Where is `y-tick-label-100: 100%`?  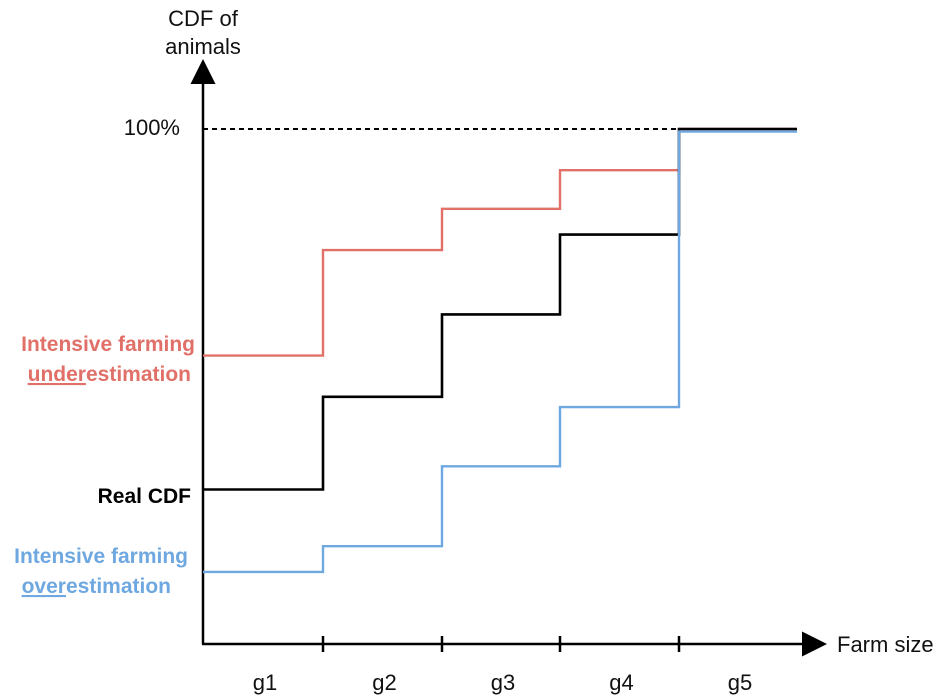
y-tick-label-100: 100% is located at coordinates (152, 127).